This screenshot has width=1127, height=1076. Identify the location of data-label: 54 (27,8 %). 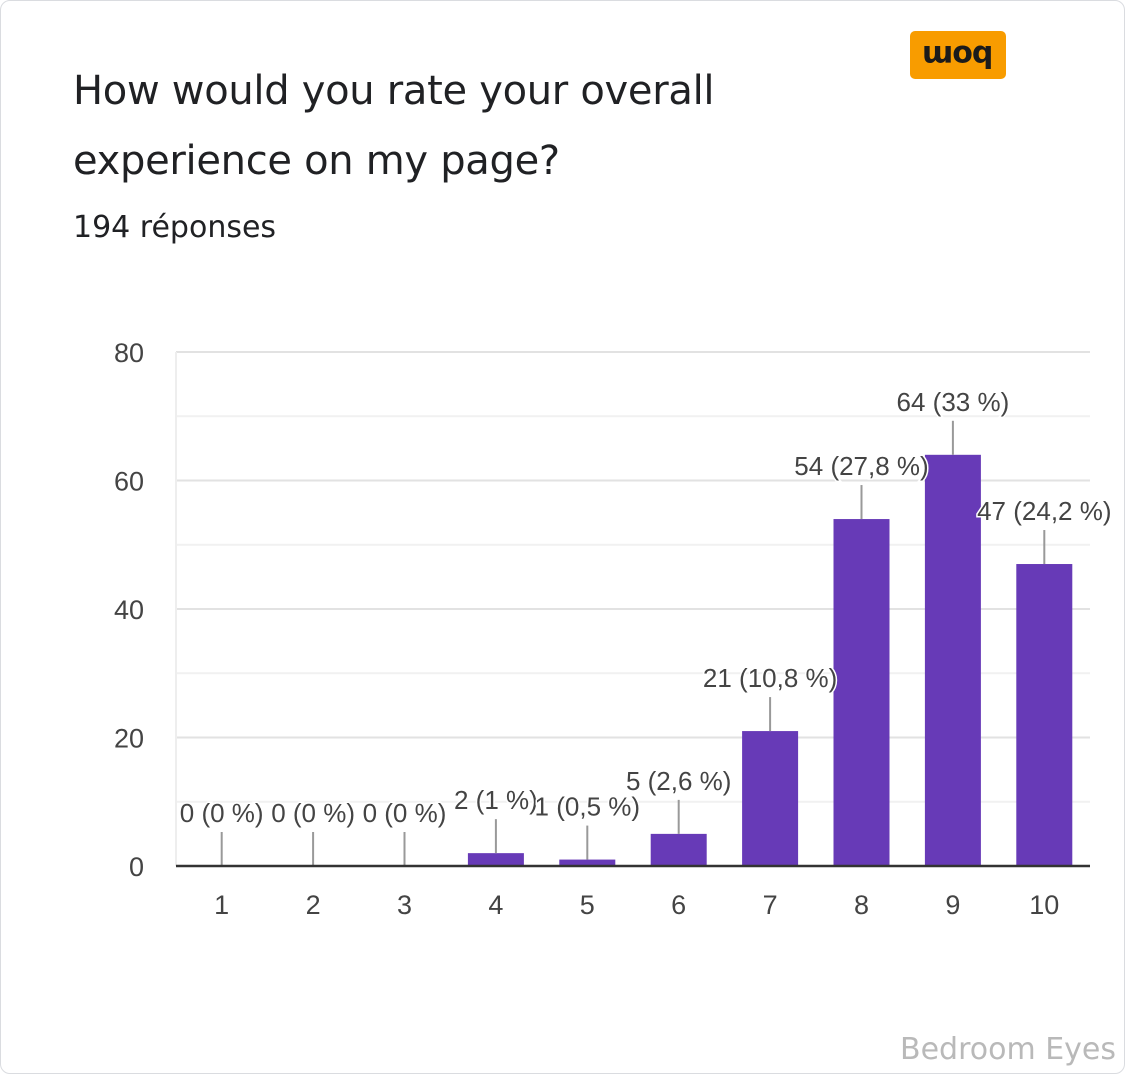
(861, 466).